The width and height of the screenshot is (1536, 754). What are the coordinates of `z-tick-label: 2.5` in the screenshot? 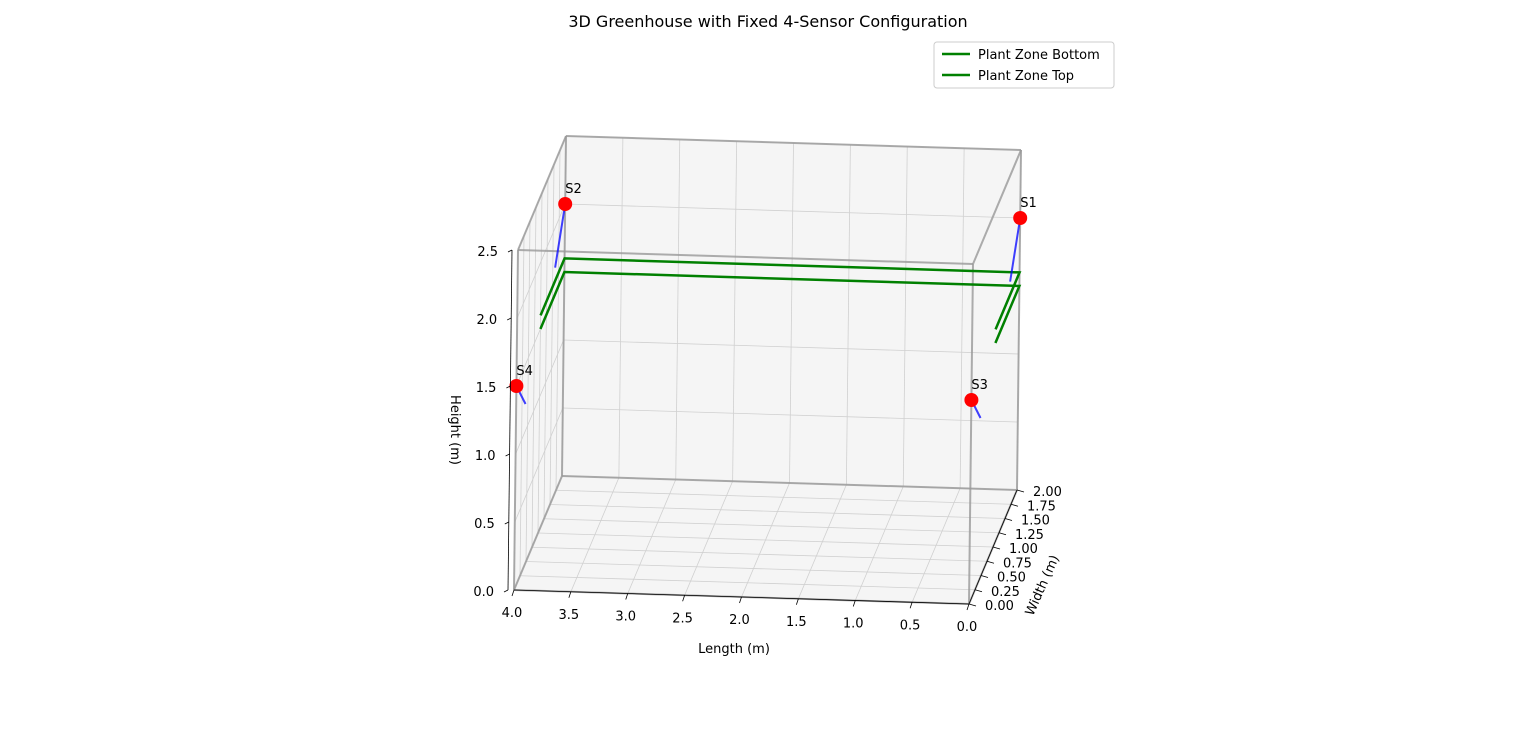 It's located at (487, 252).